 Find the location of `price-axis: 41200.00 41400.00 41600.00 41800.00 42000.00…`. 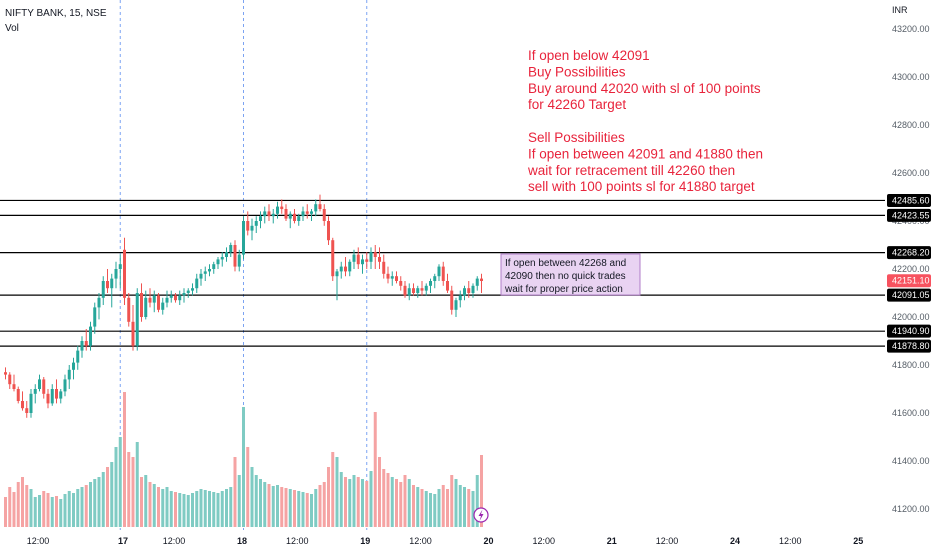

price-axis: 41200.00 41400.00 41600.00 41800.00 42000.00… is located at coordinates (909, 269).